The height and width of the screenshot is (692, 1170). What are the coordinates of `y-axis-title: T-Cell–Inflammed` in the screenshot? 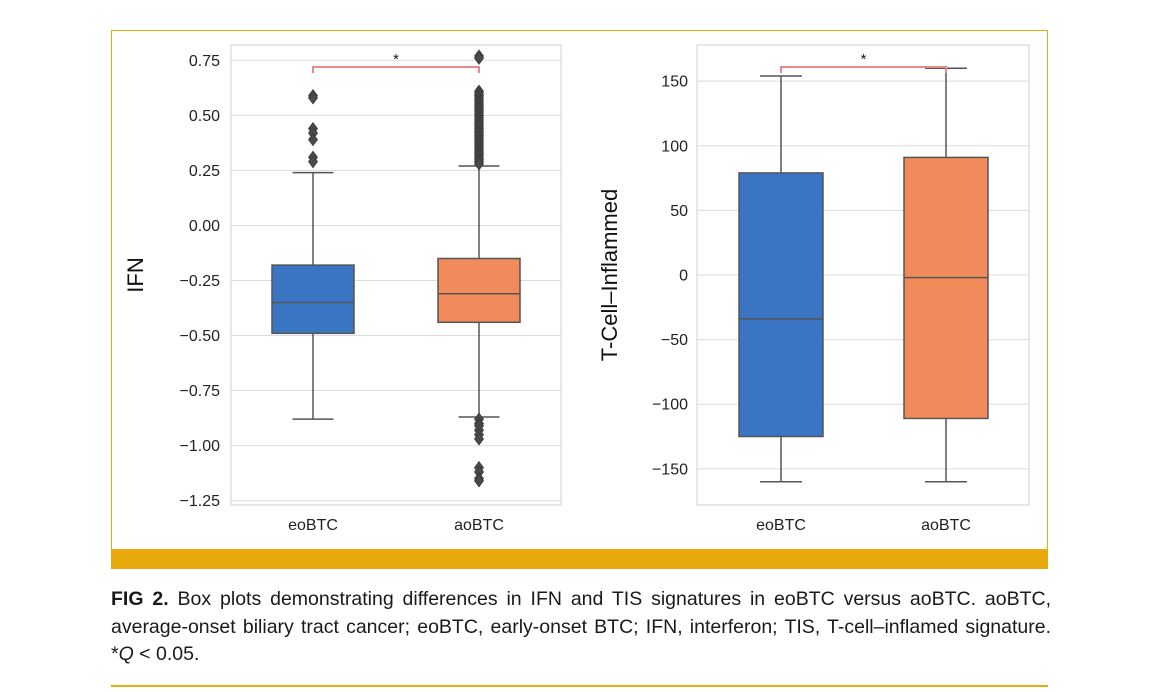 It's located at (609, 275).